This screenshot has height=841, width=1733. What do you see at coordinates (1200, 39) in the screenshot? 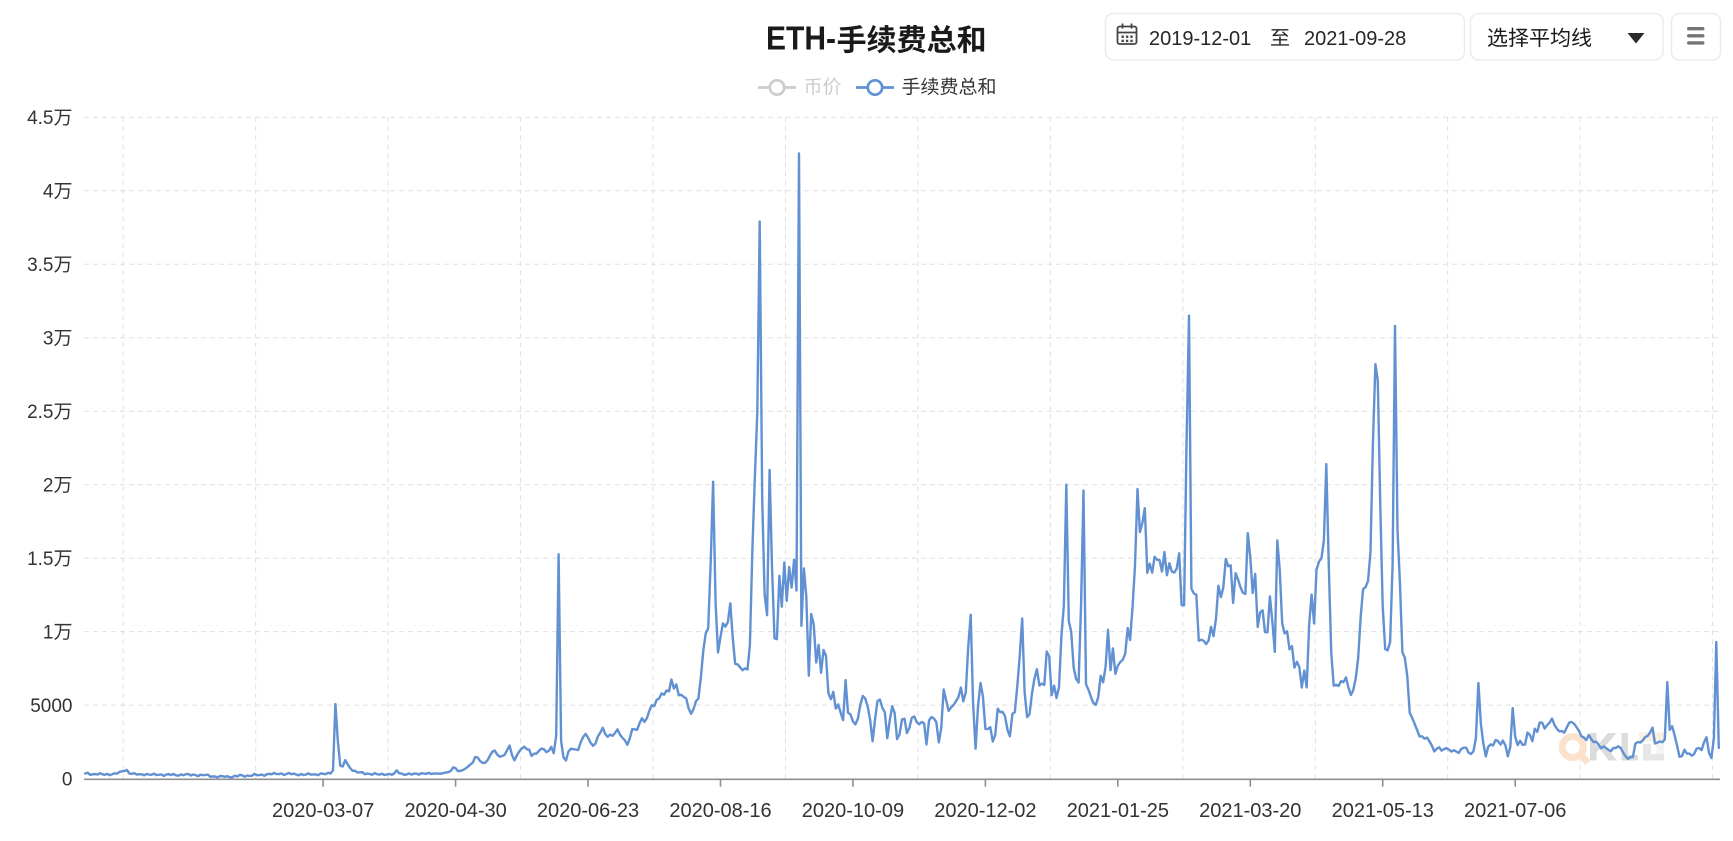
I see `svg-text: 2019-12-01` at bounding box center [1200, 39].